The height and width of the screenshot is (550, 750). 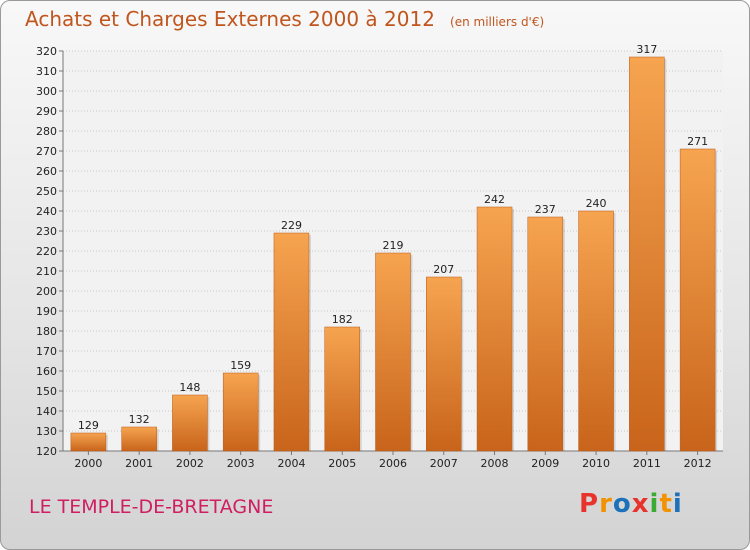 What do you see at coordinates (46, 411) in the screenshot?
I see `y-tick-label: 140` at bounding box center [46, 411].